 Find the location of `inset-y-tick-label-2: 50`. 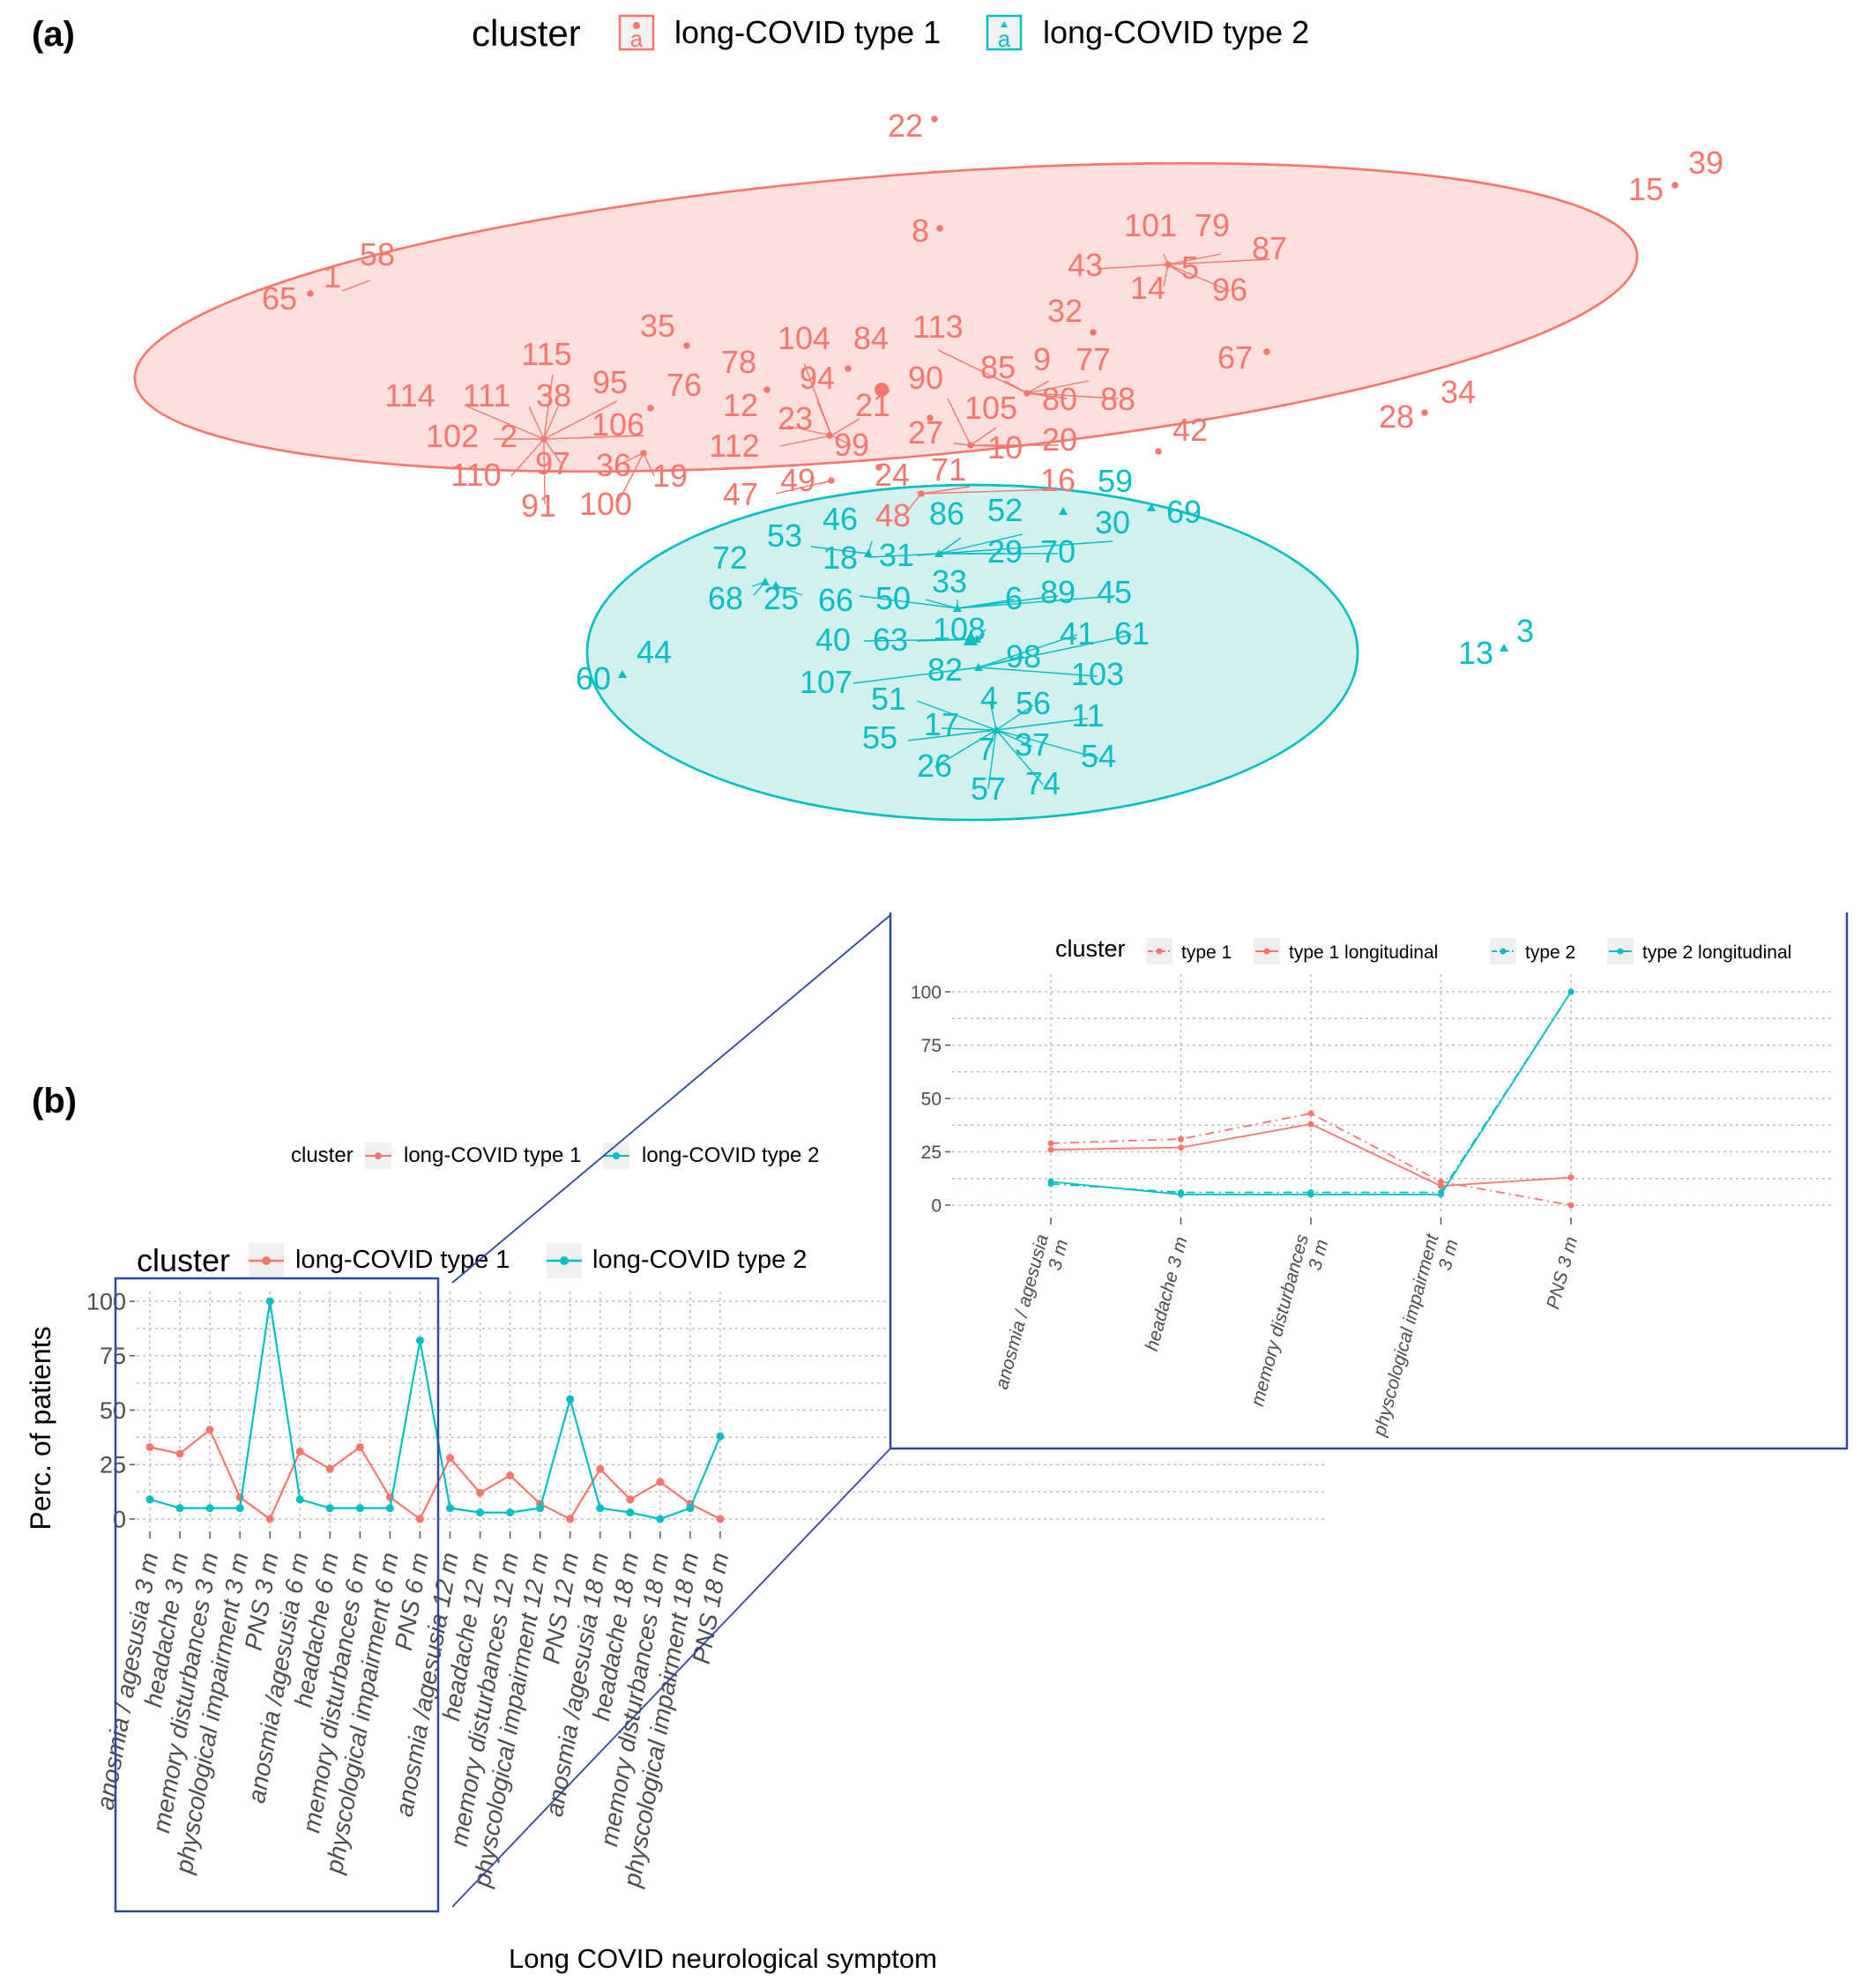

inset-y-tick-label-2: 50 is located at coordinates (931, 1099).